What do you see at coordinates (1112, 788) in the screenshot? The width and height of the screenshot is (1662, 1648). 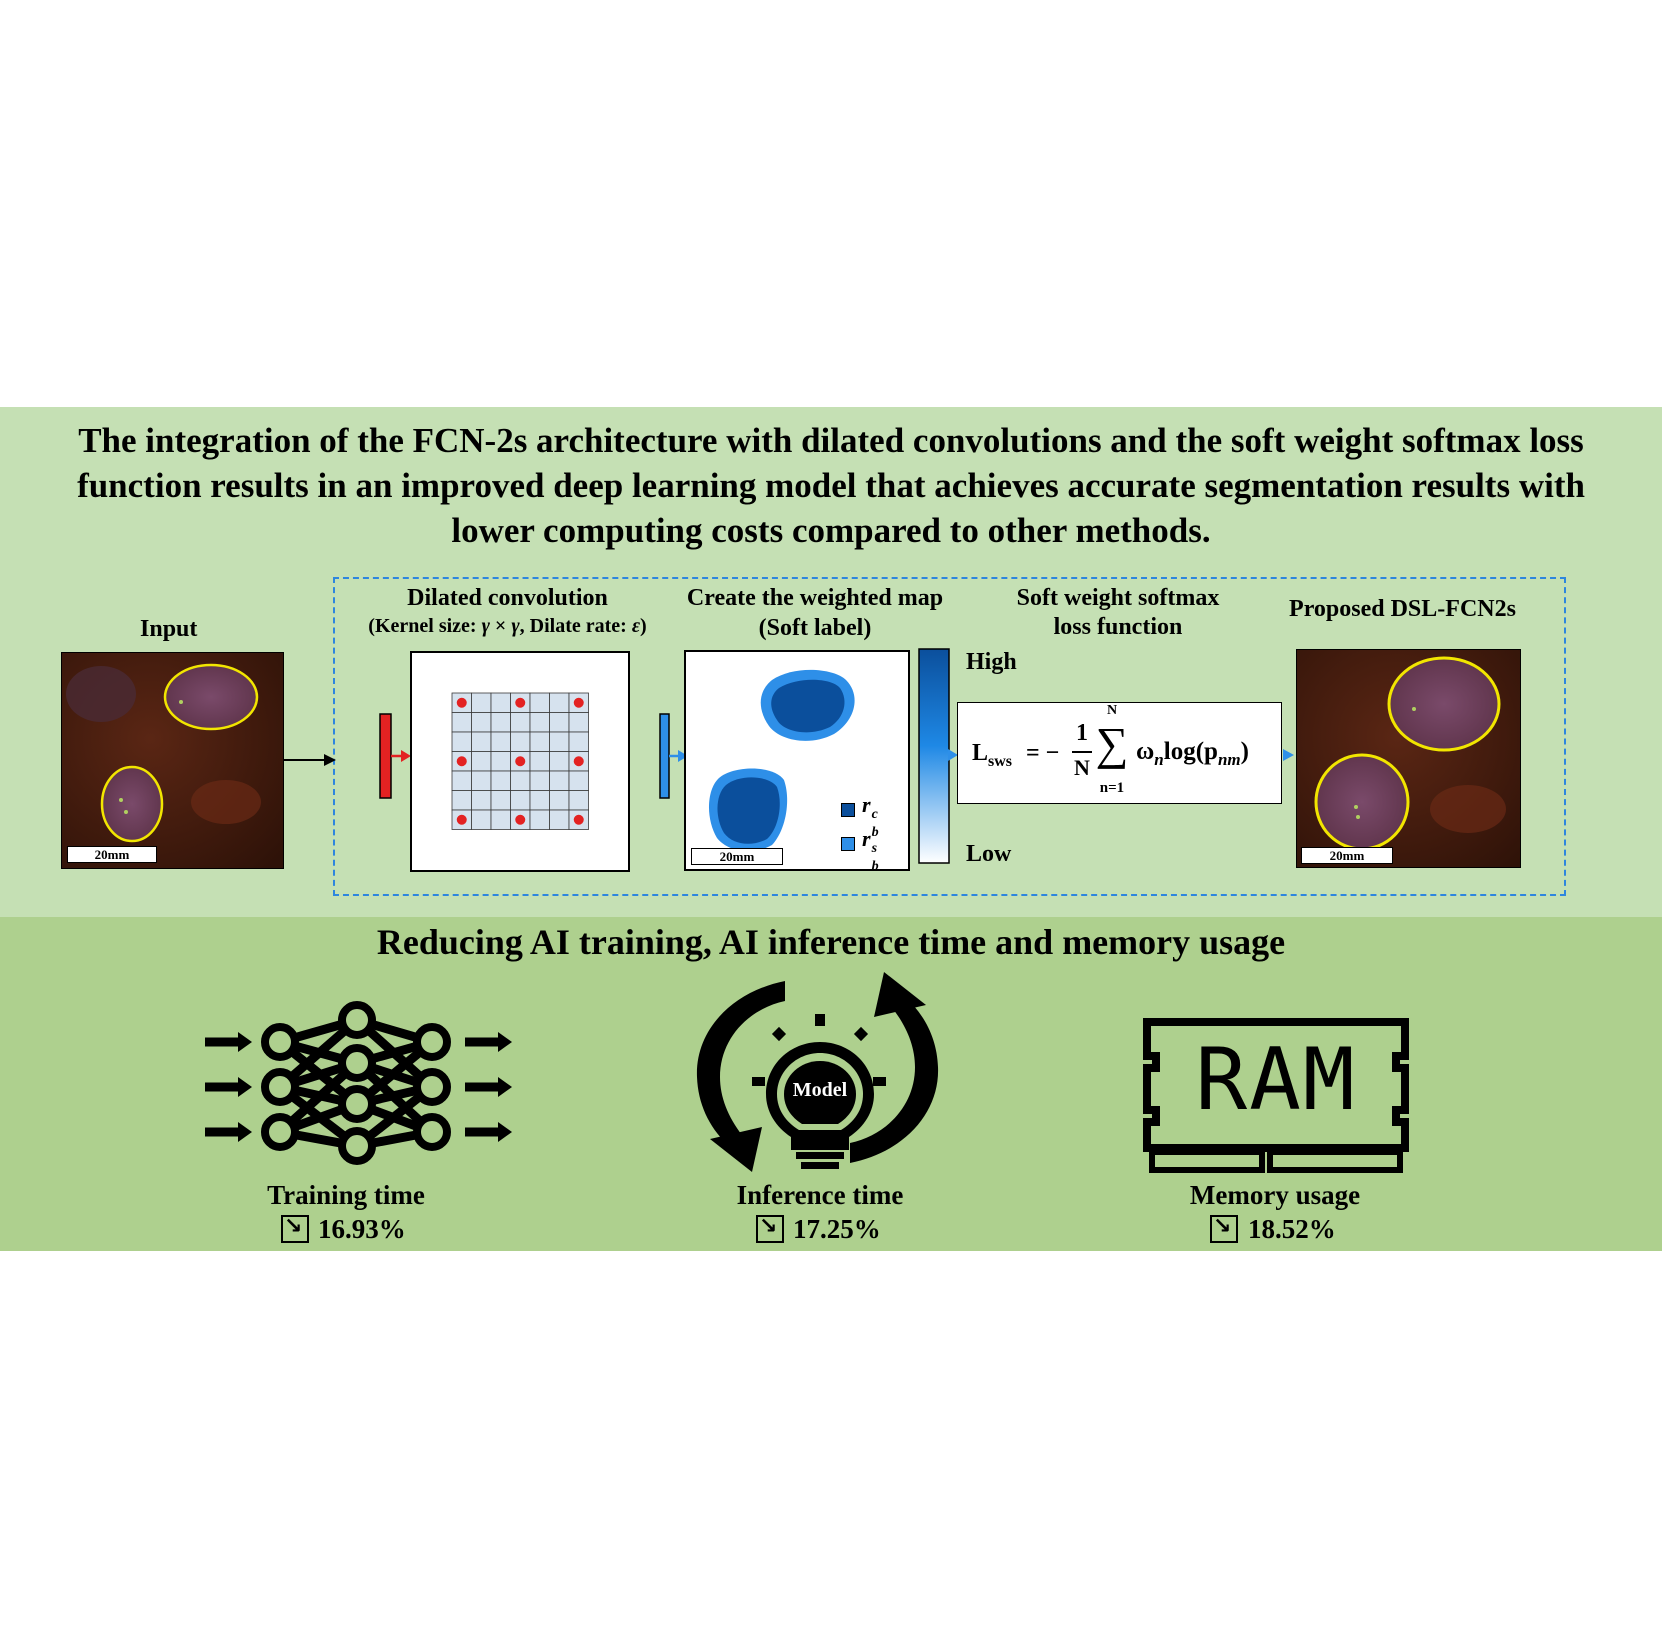 I see `formula-sum-bottom: n=1` at bounding box center [1112, 788].